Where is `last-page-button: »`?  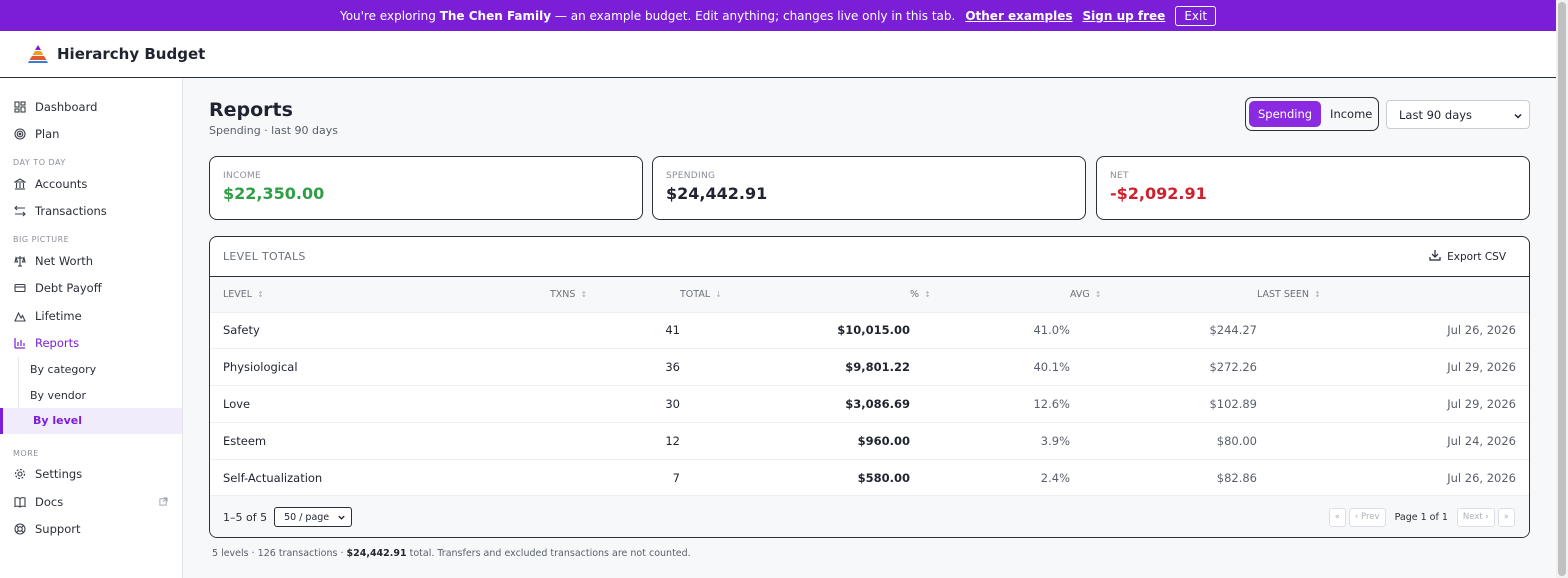
last-page-button: » is located at coordinates (1506, 517).